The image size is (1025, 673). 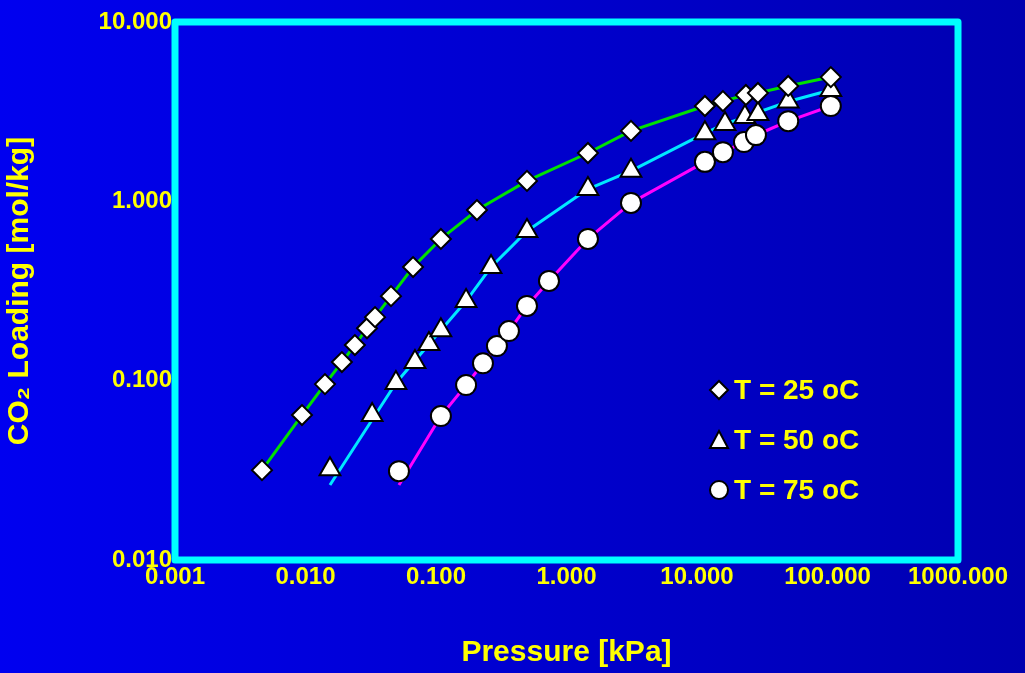 I want to click on x-tick-label: 100.000, so click(x=827, y=576).